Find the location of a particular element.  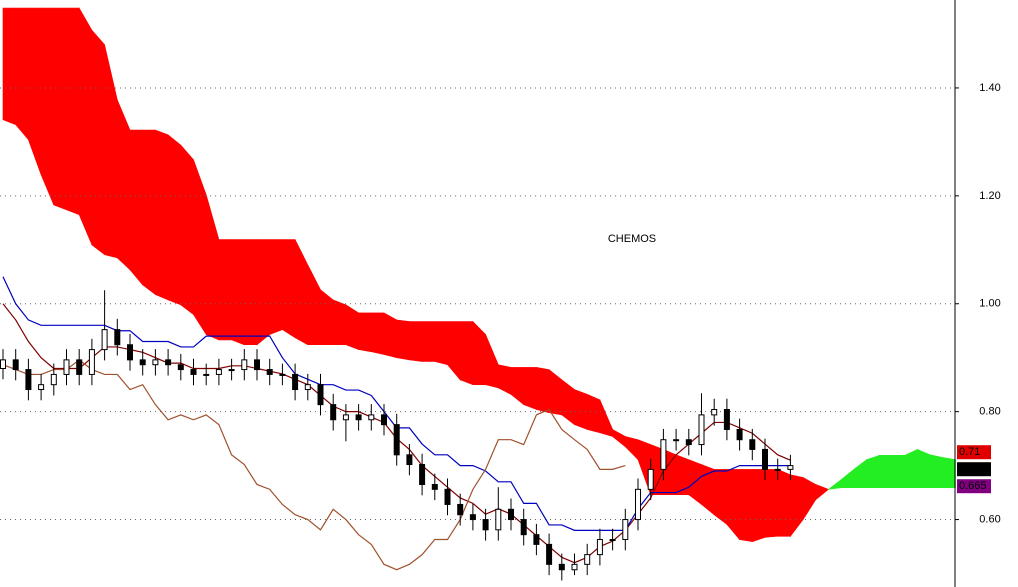

y-tick-label: 1.00 is located at coordinates (989, 304).